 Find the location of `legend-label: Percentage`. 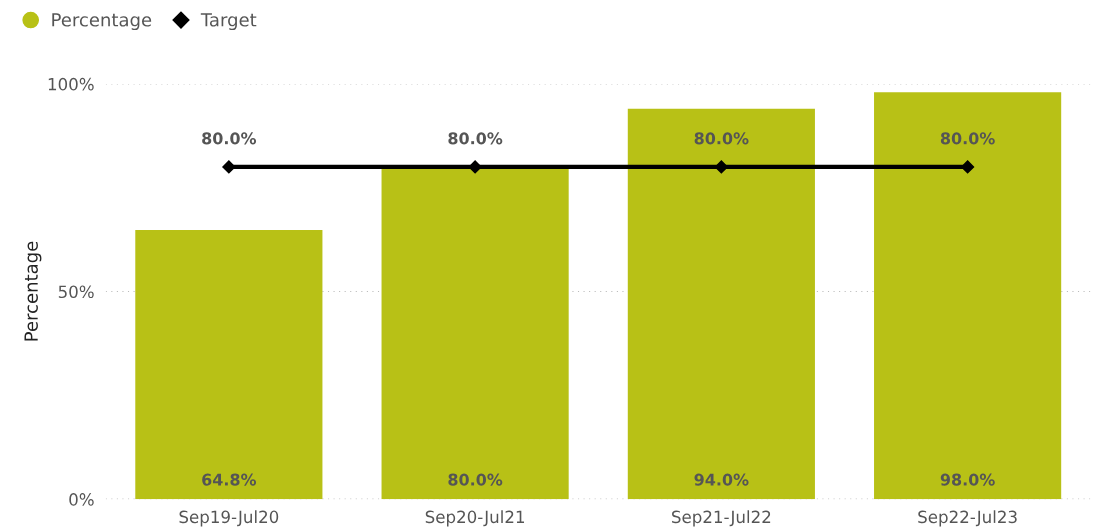

legend-label: Percentage is located at coordinates (102, 22).